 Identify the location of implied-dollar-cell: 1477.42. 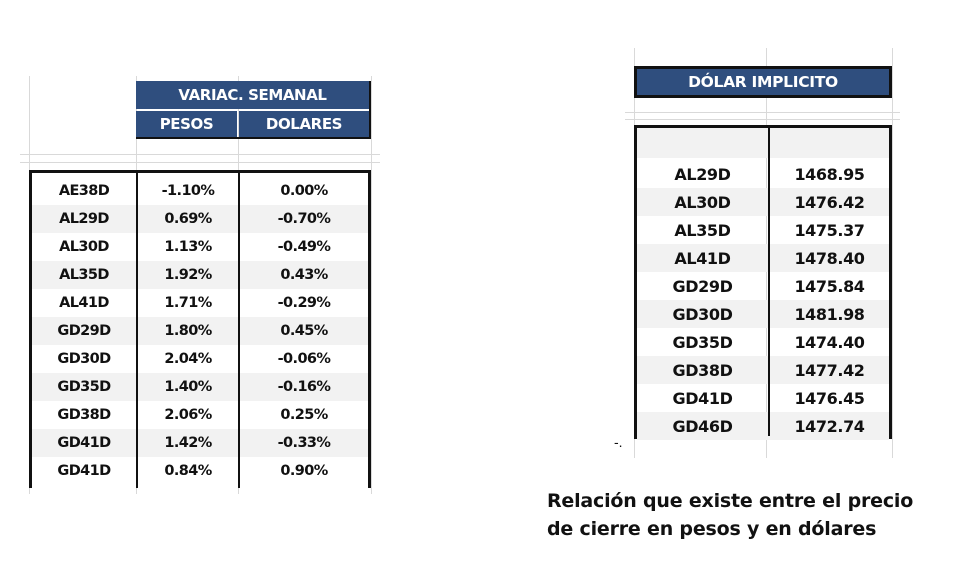
(829, 370).